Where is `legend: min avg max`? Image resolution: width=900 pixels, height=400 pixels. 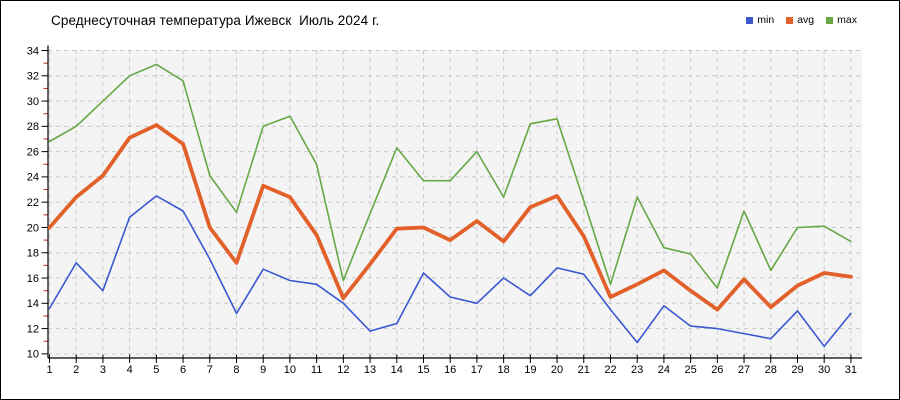 legend: min avg max is located at coordinates (801, 20).